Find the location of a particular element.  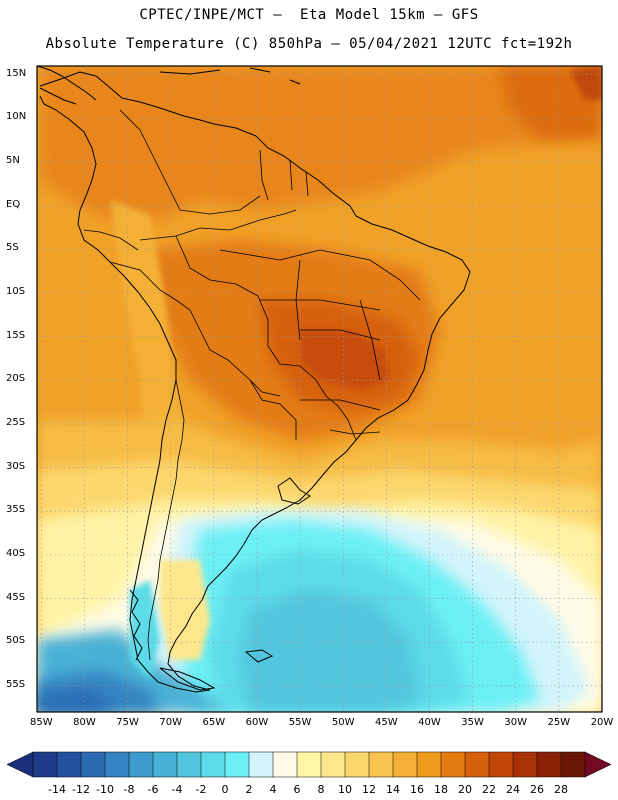

colorbar-tick-label: -4 is located at coordinates (177, 789).